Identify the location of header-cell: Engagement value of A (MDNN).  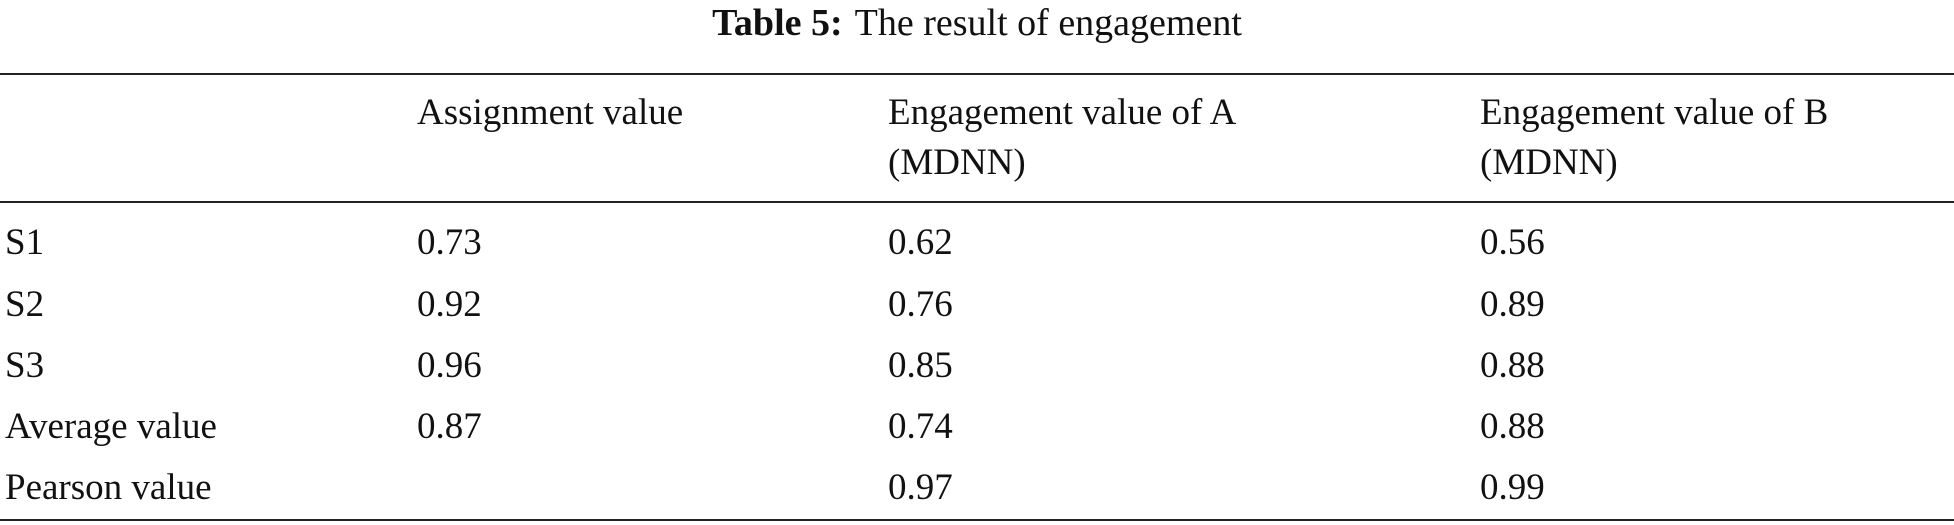
(1062, 137).